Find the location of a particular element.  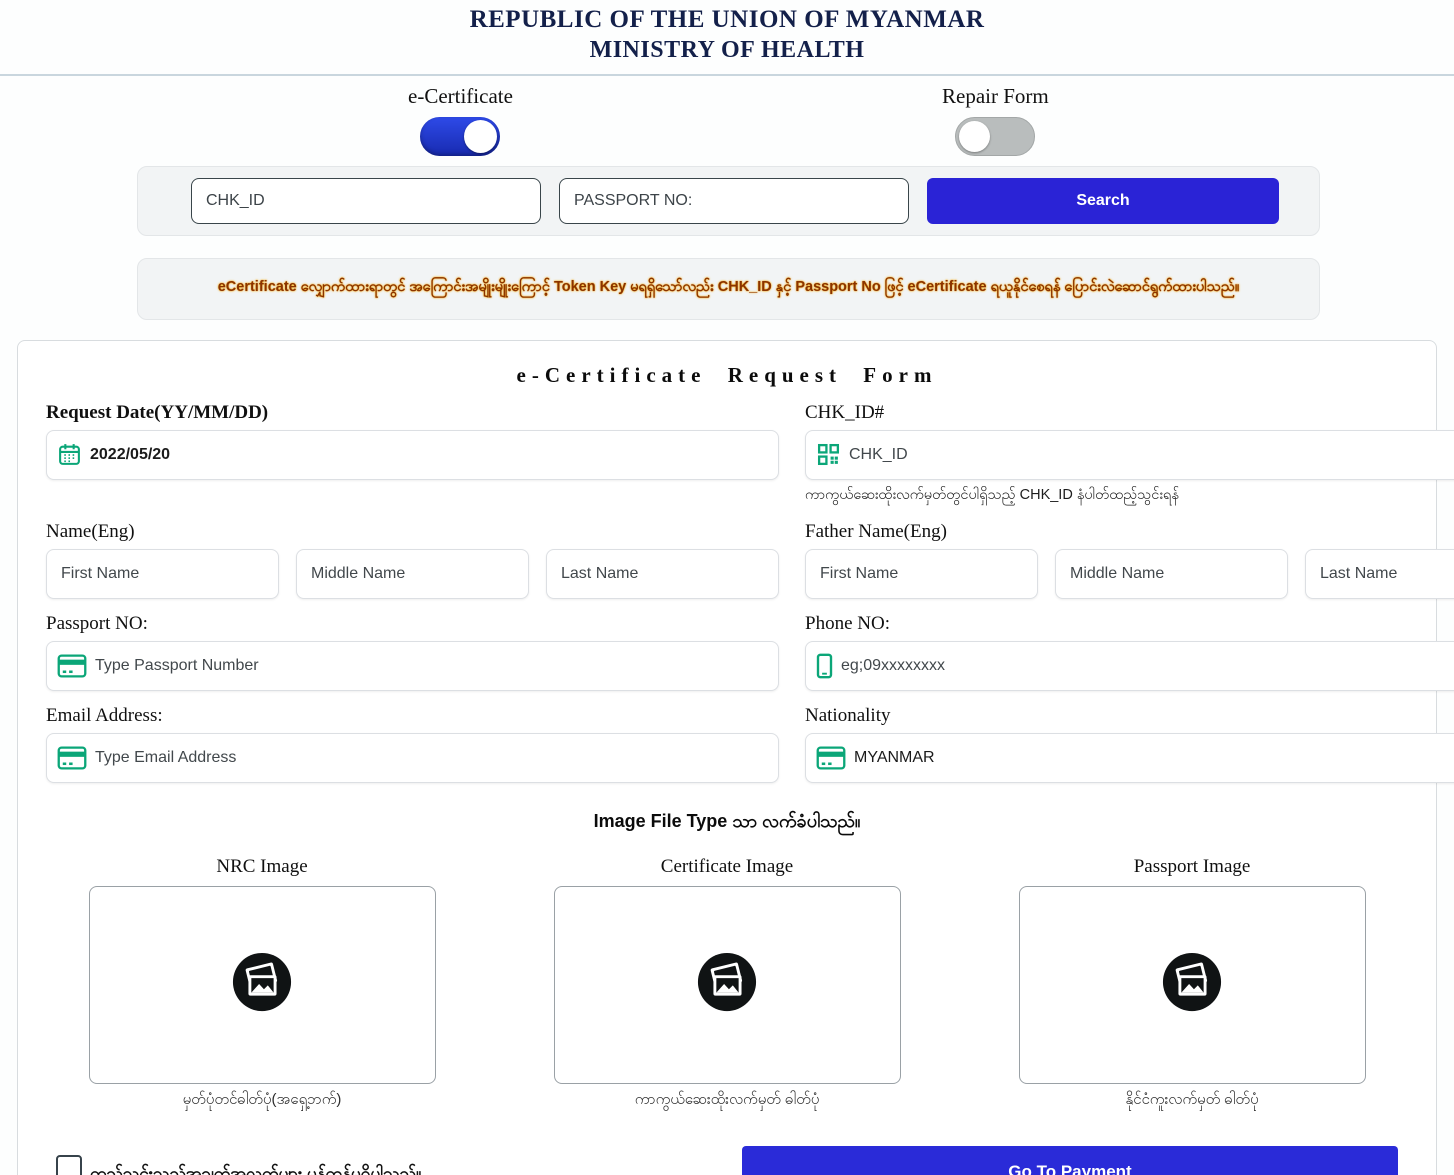

search-bar: Search is located at coordinates (728, 200).